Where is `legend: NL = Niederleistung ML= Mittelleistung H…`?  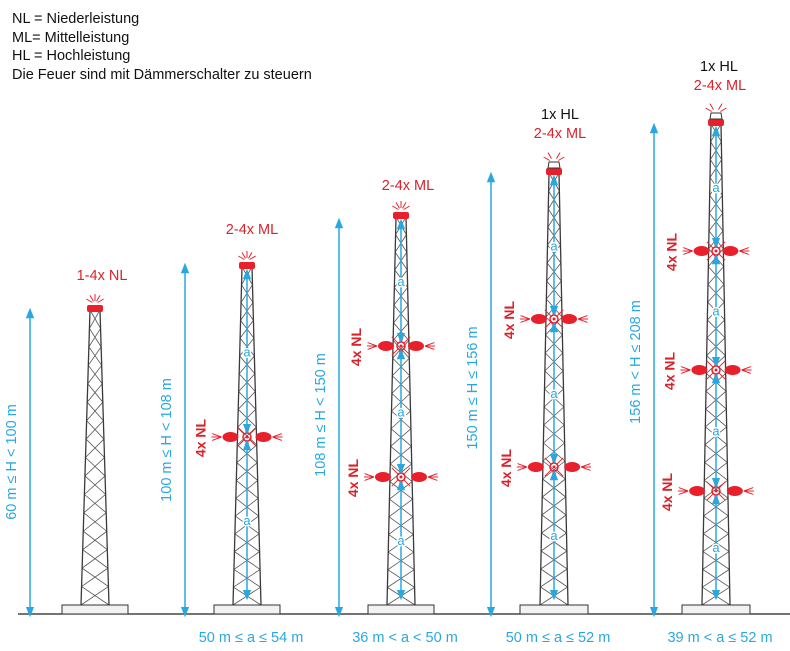 legend: NL = Niederleistung ML= Mittelleistung H… is located at coordinates (162, 47).